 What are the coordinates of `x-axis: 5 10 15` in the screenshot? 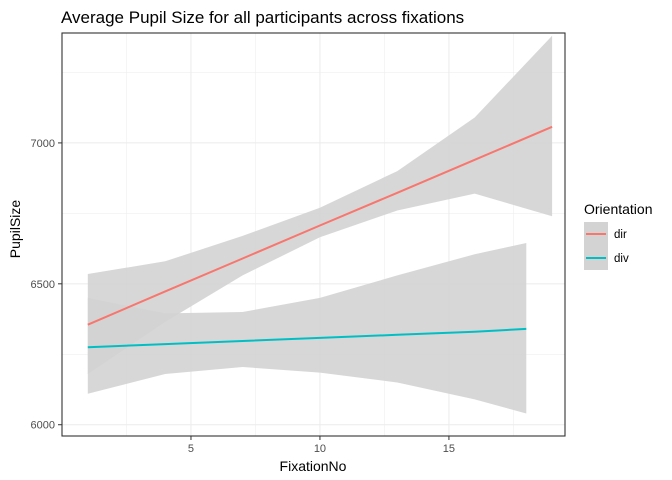 It's located at (321, 445).